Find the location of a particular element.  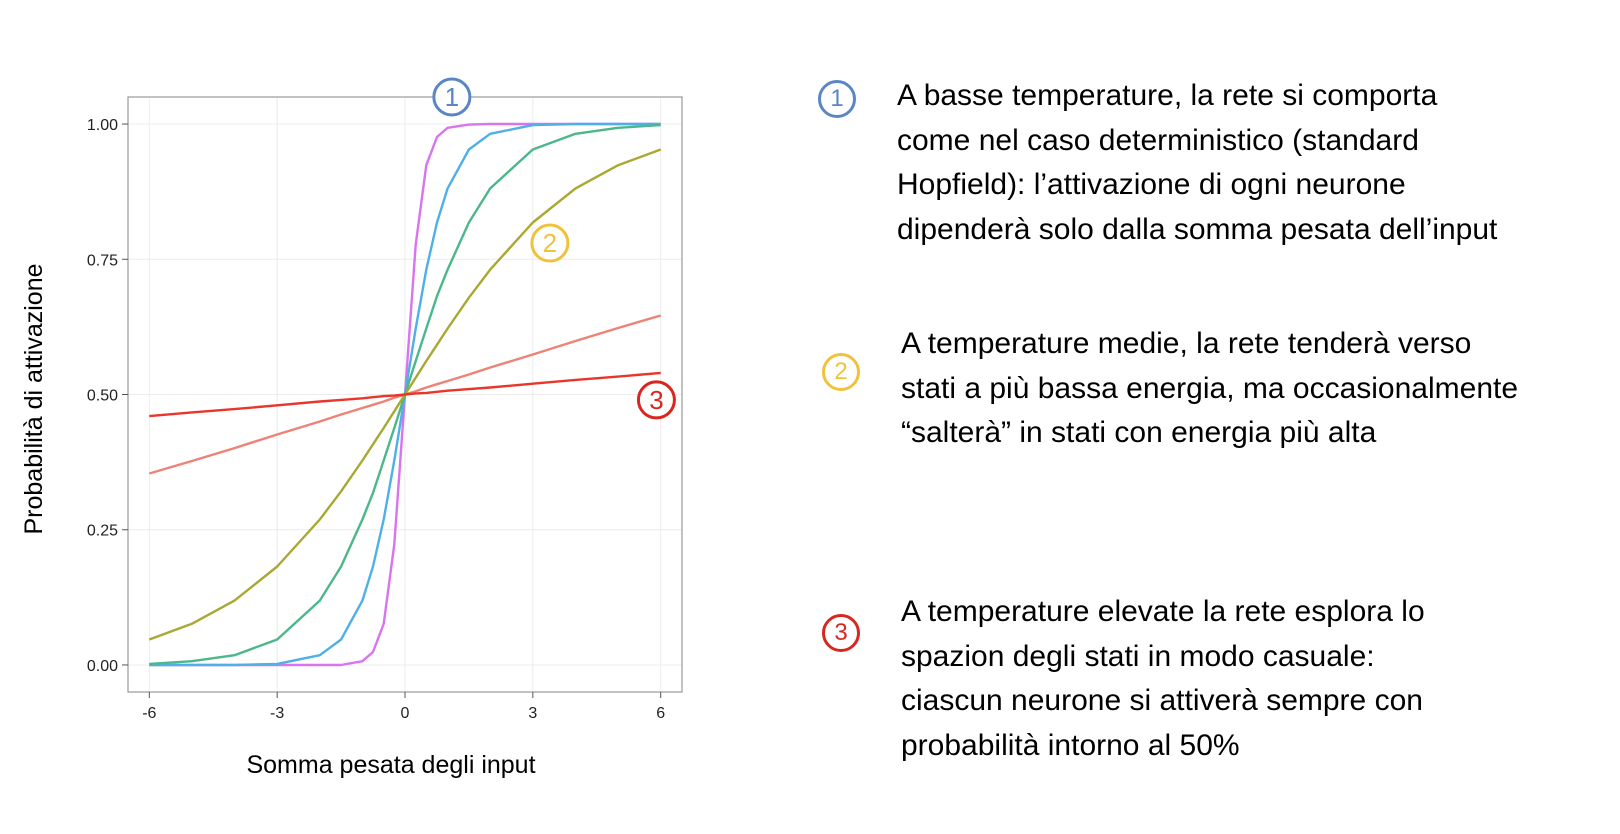

note-marker-3: 3 is located at coordinates (841, 633).